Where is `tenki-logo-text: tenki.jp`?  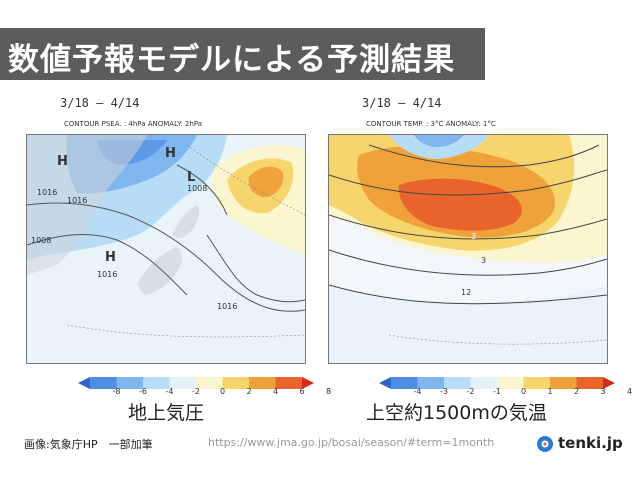 tenki-logo-text: tenki.jp is located at coordinates (590, 443).